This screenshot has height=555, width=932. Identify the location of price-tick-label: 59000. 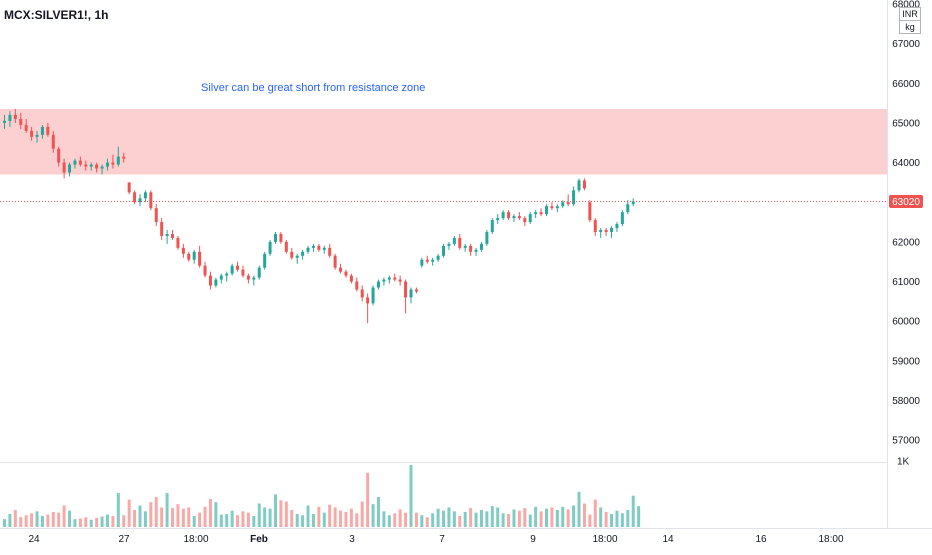
(906, 361).